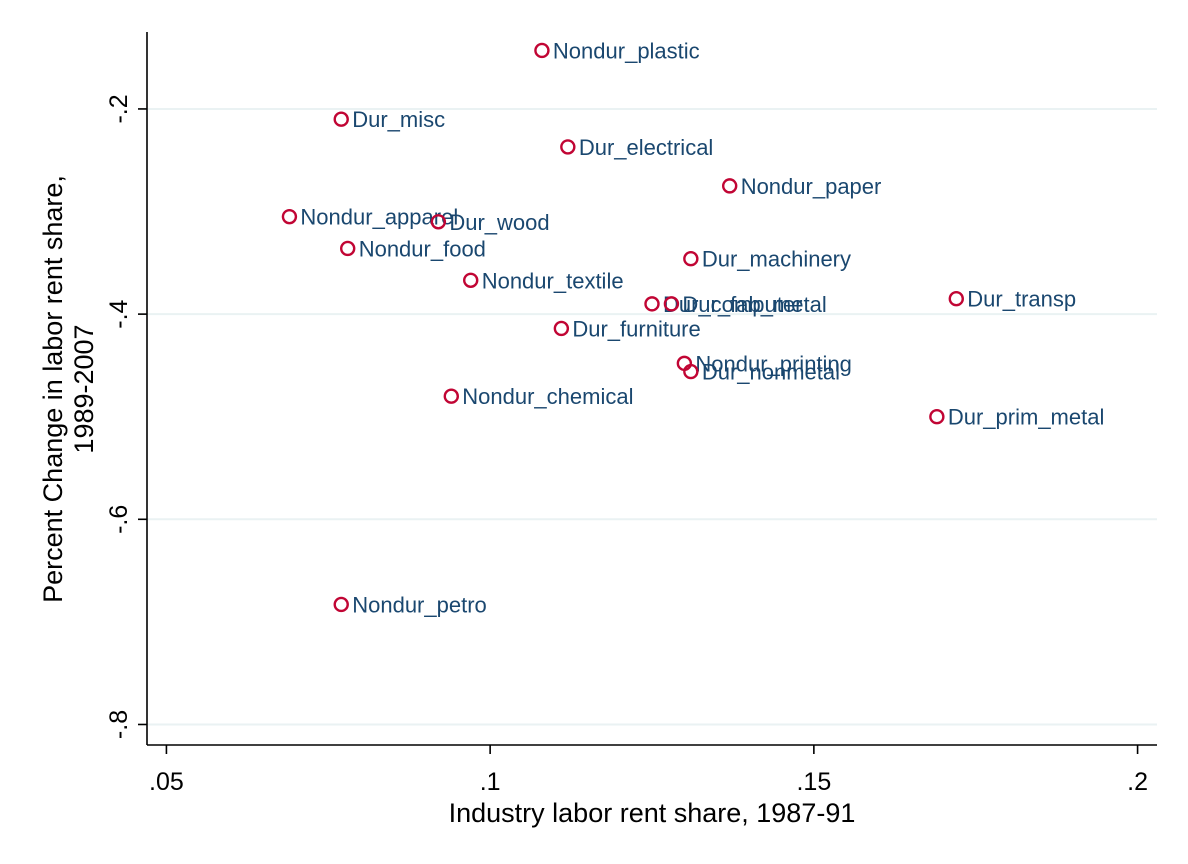  I want to click on point-label: Nondur_printing, so click(773, 363).